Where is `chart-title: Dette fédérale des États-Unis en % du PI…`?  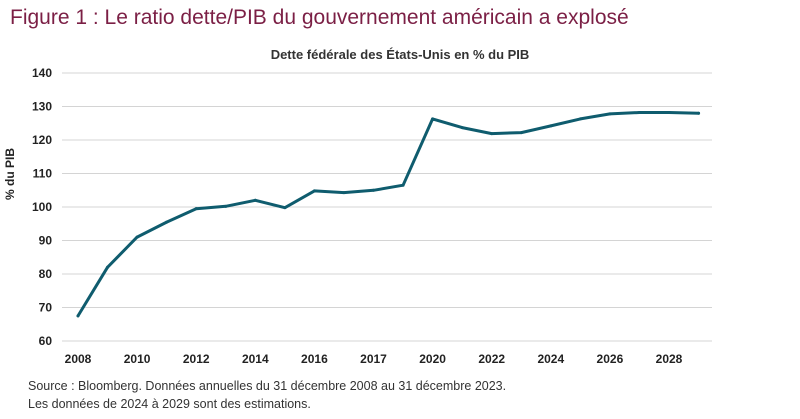
chart-title: Dette fédérale des États-Unis en % du PI… is located at coordinates (400, 54).